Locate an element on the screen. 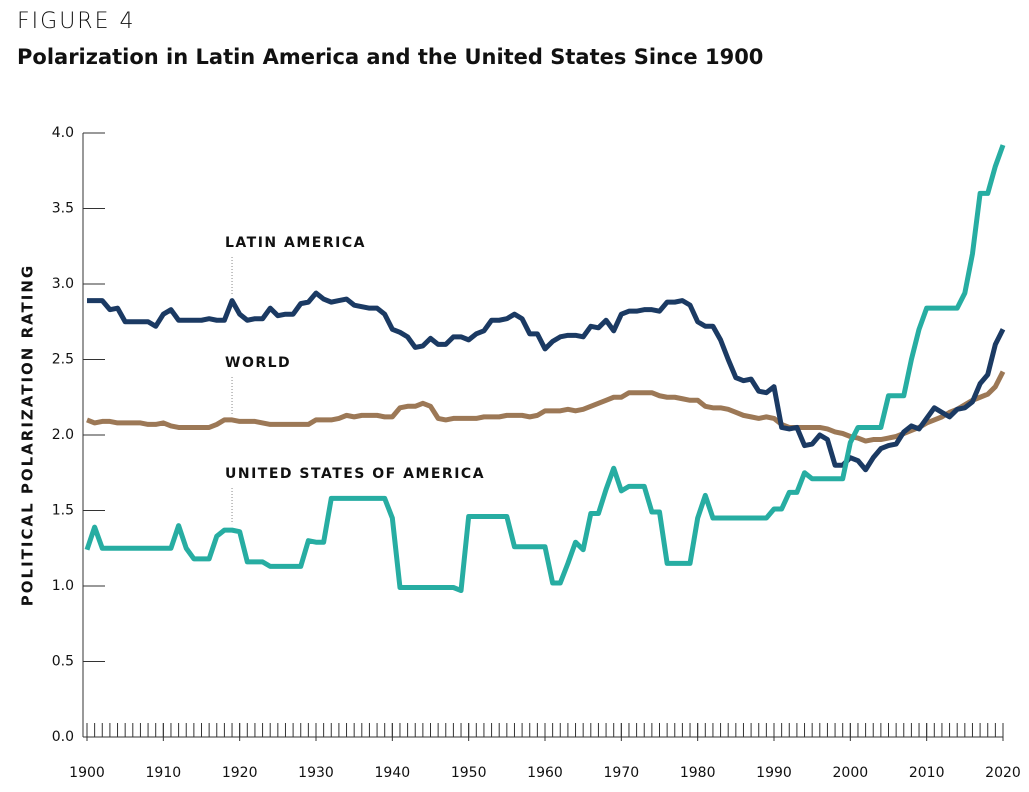 This screenshot has width=1029, height=792. y-tick-label: 4.0 is located at coordinates (63, 133).